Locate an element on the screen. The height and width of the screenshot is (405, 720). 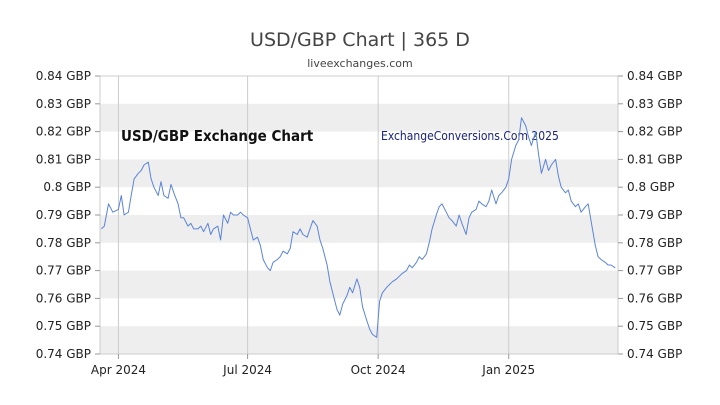
y-tick-label-right: 0.76 GBP is located at coordinates (654, 298).